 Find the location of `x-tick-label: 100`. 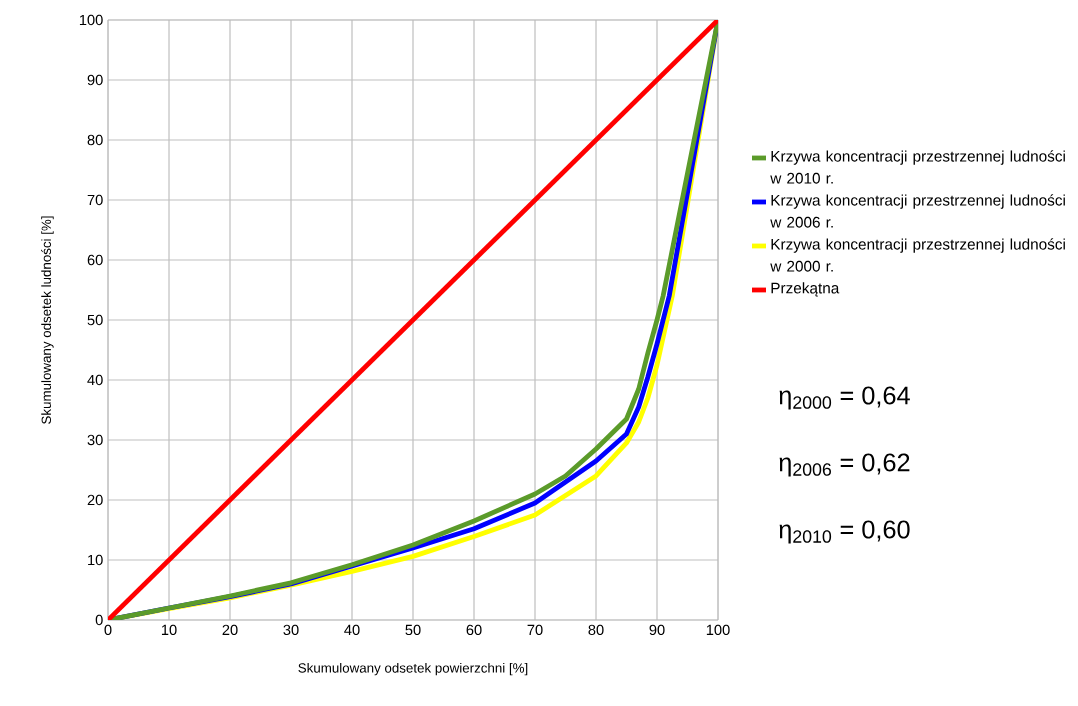

x-tick-label: 100 is located at coordinates (718, 630).